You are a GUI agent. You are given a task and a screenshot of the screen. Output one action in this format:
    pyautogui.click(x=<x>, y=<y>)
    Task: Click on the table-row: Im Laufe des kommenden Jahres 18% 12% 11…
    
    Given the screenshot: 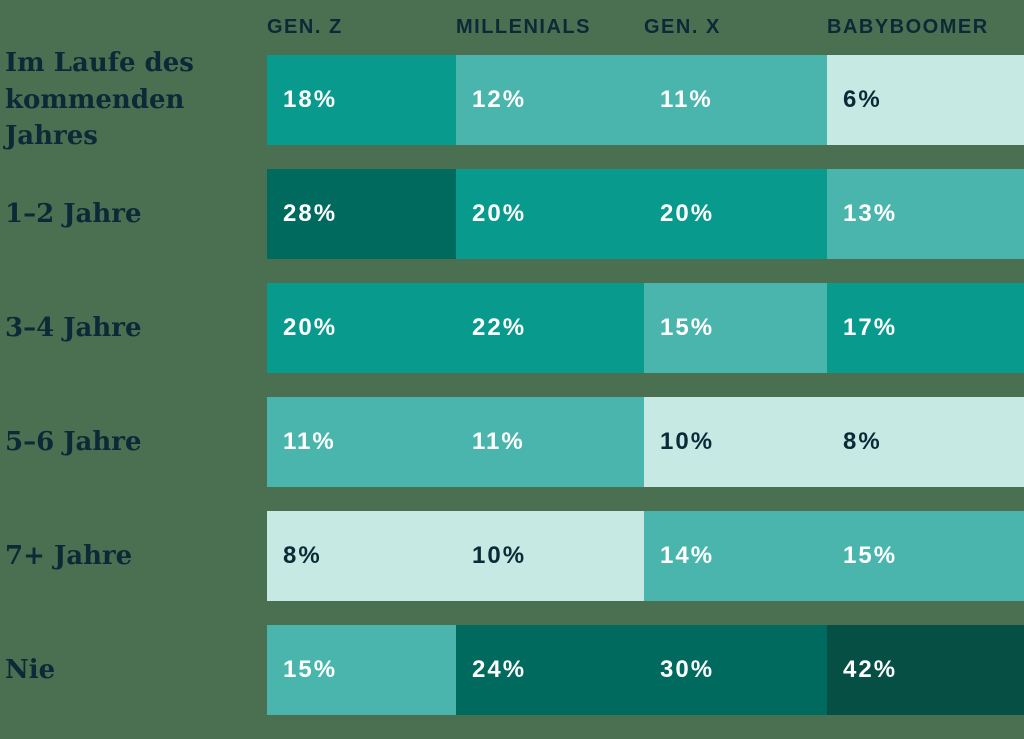 What is the action you would take?
    pyautogui.click(x=512, y=99)
    